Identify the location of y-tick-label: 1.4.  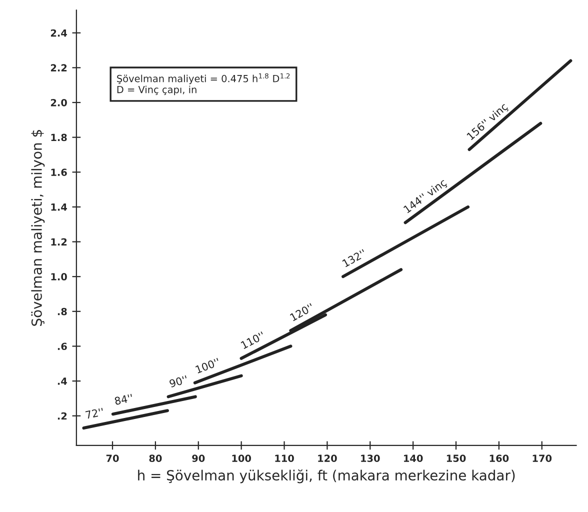
(59, 207).